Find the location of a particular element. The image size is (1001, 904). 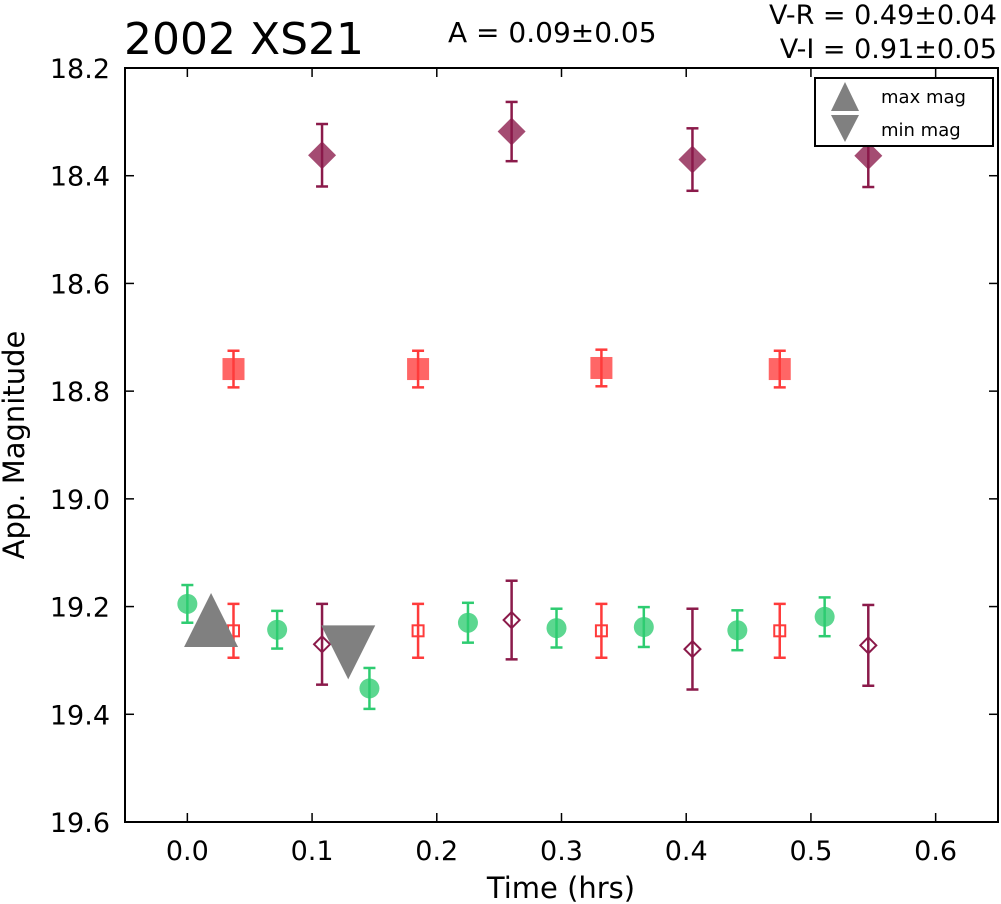

x-tick-label: 0.2 is located at coordinates (436, 851).